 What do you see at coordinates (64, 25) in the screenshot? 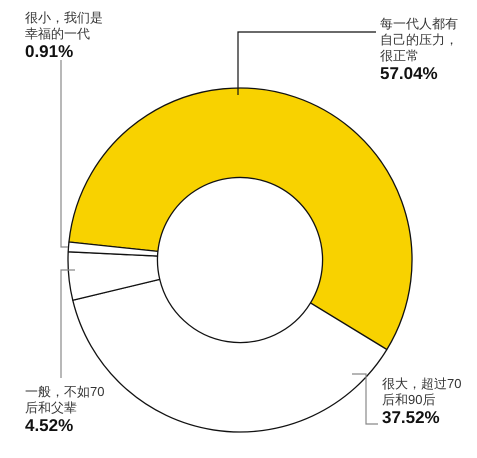
I see `slice-label: 很小，我们是幸福的一代` at bounding box center [64, 25].